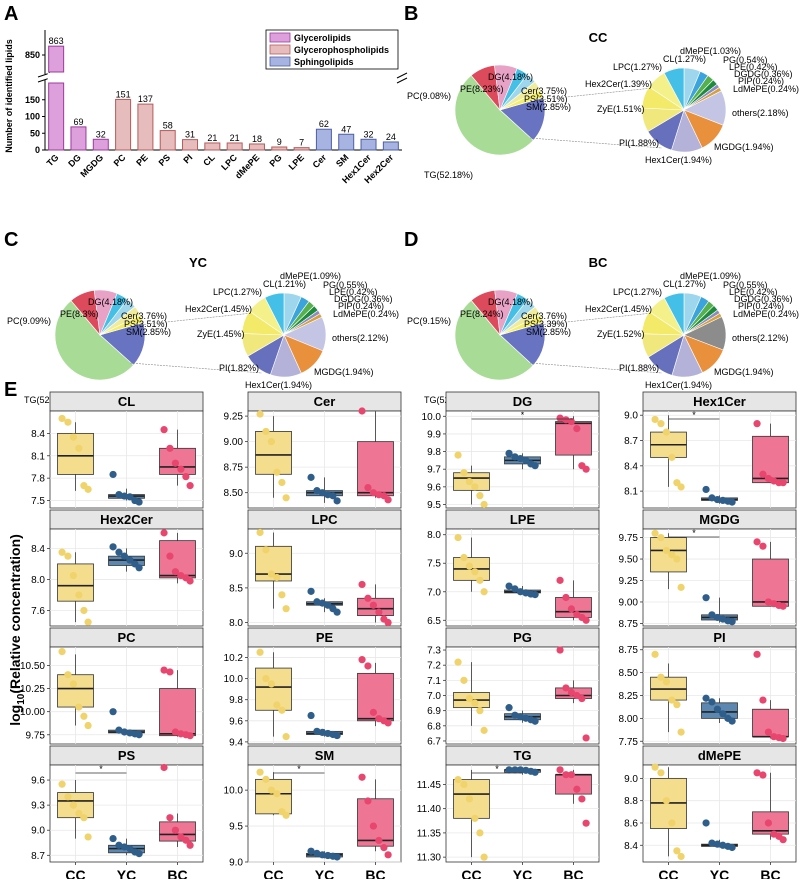 Image resolution: width=800 pixels, height=884 pixels. Describe the element at coordinates (631, 441) in the screenshot. I see `y-tick-label: 8.7` at that location.